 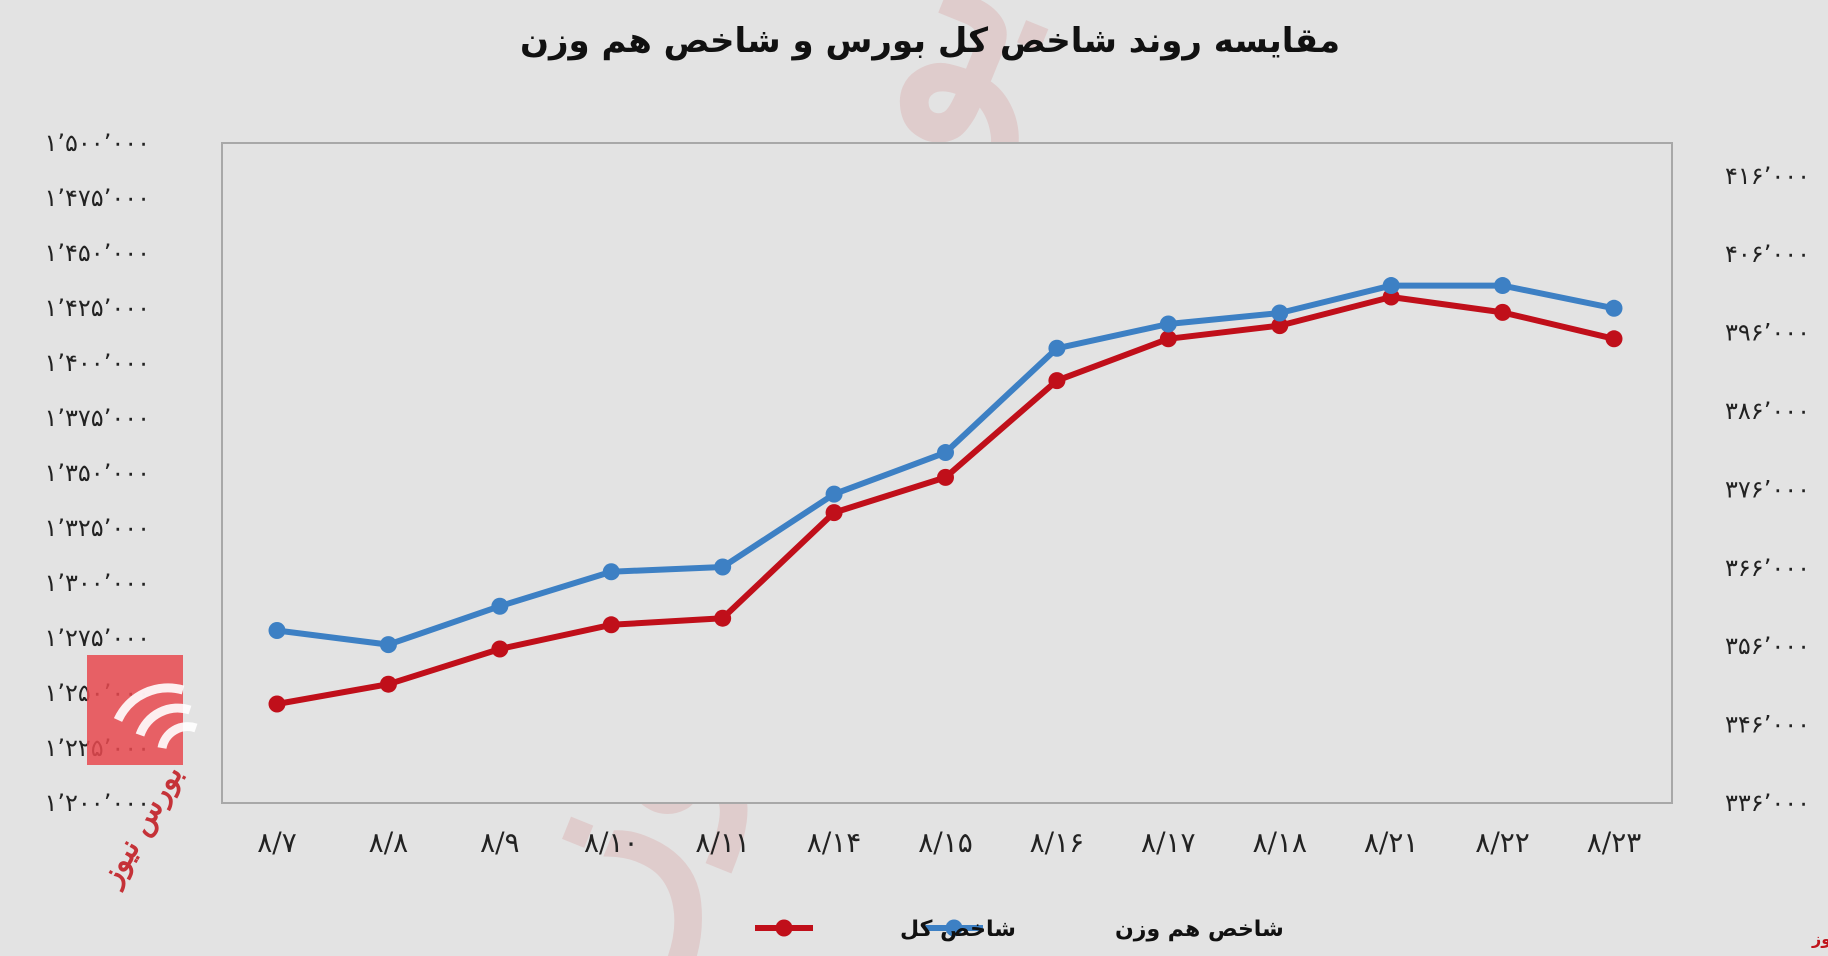 What do you see at coordinates (1767, 176) in the screenshot?
I see `right-tick-label: ۴۱۶٬۰۰۰` at bounding box center [1767, 176].